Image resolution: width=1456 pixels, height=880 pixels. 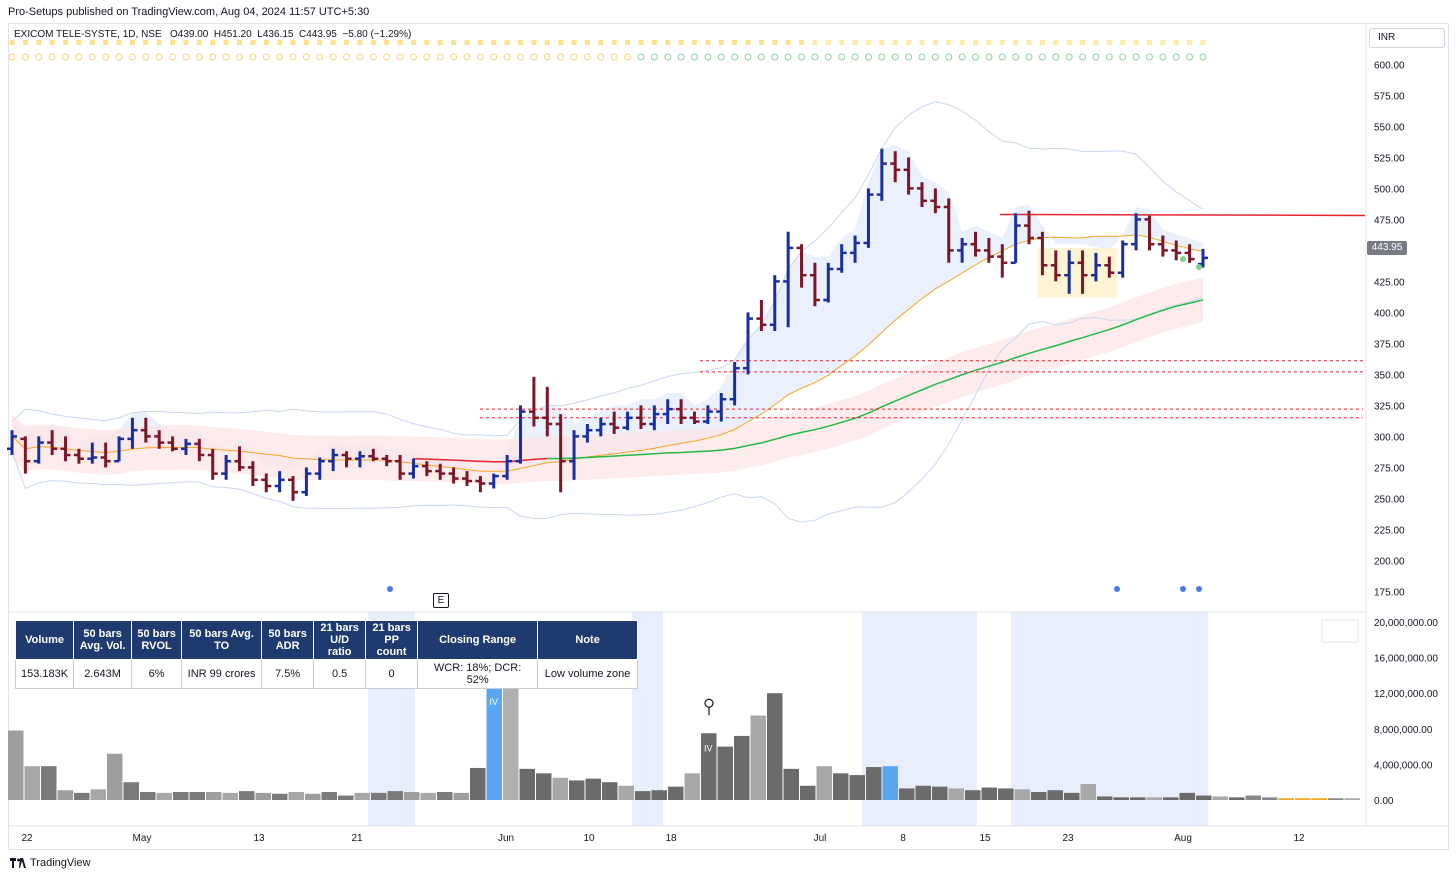 I want to click on time-tick-label: 18, so click(x=671, y=838).